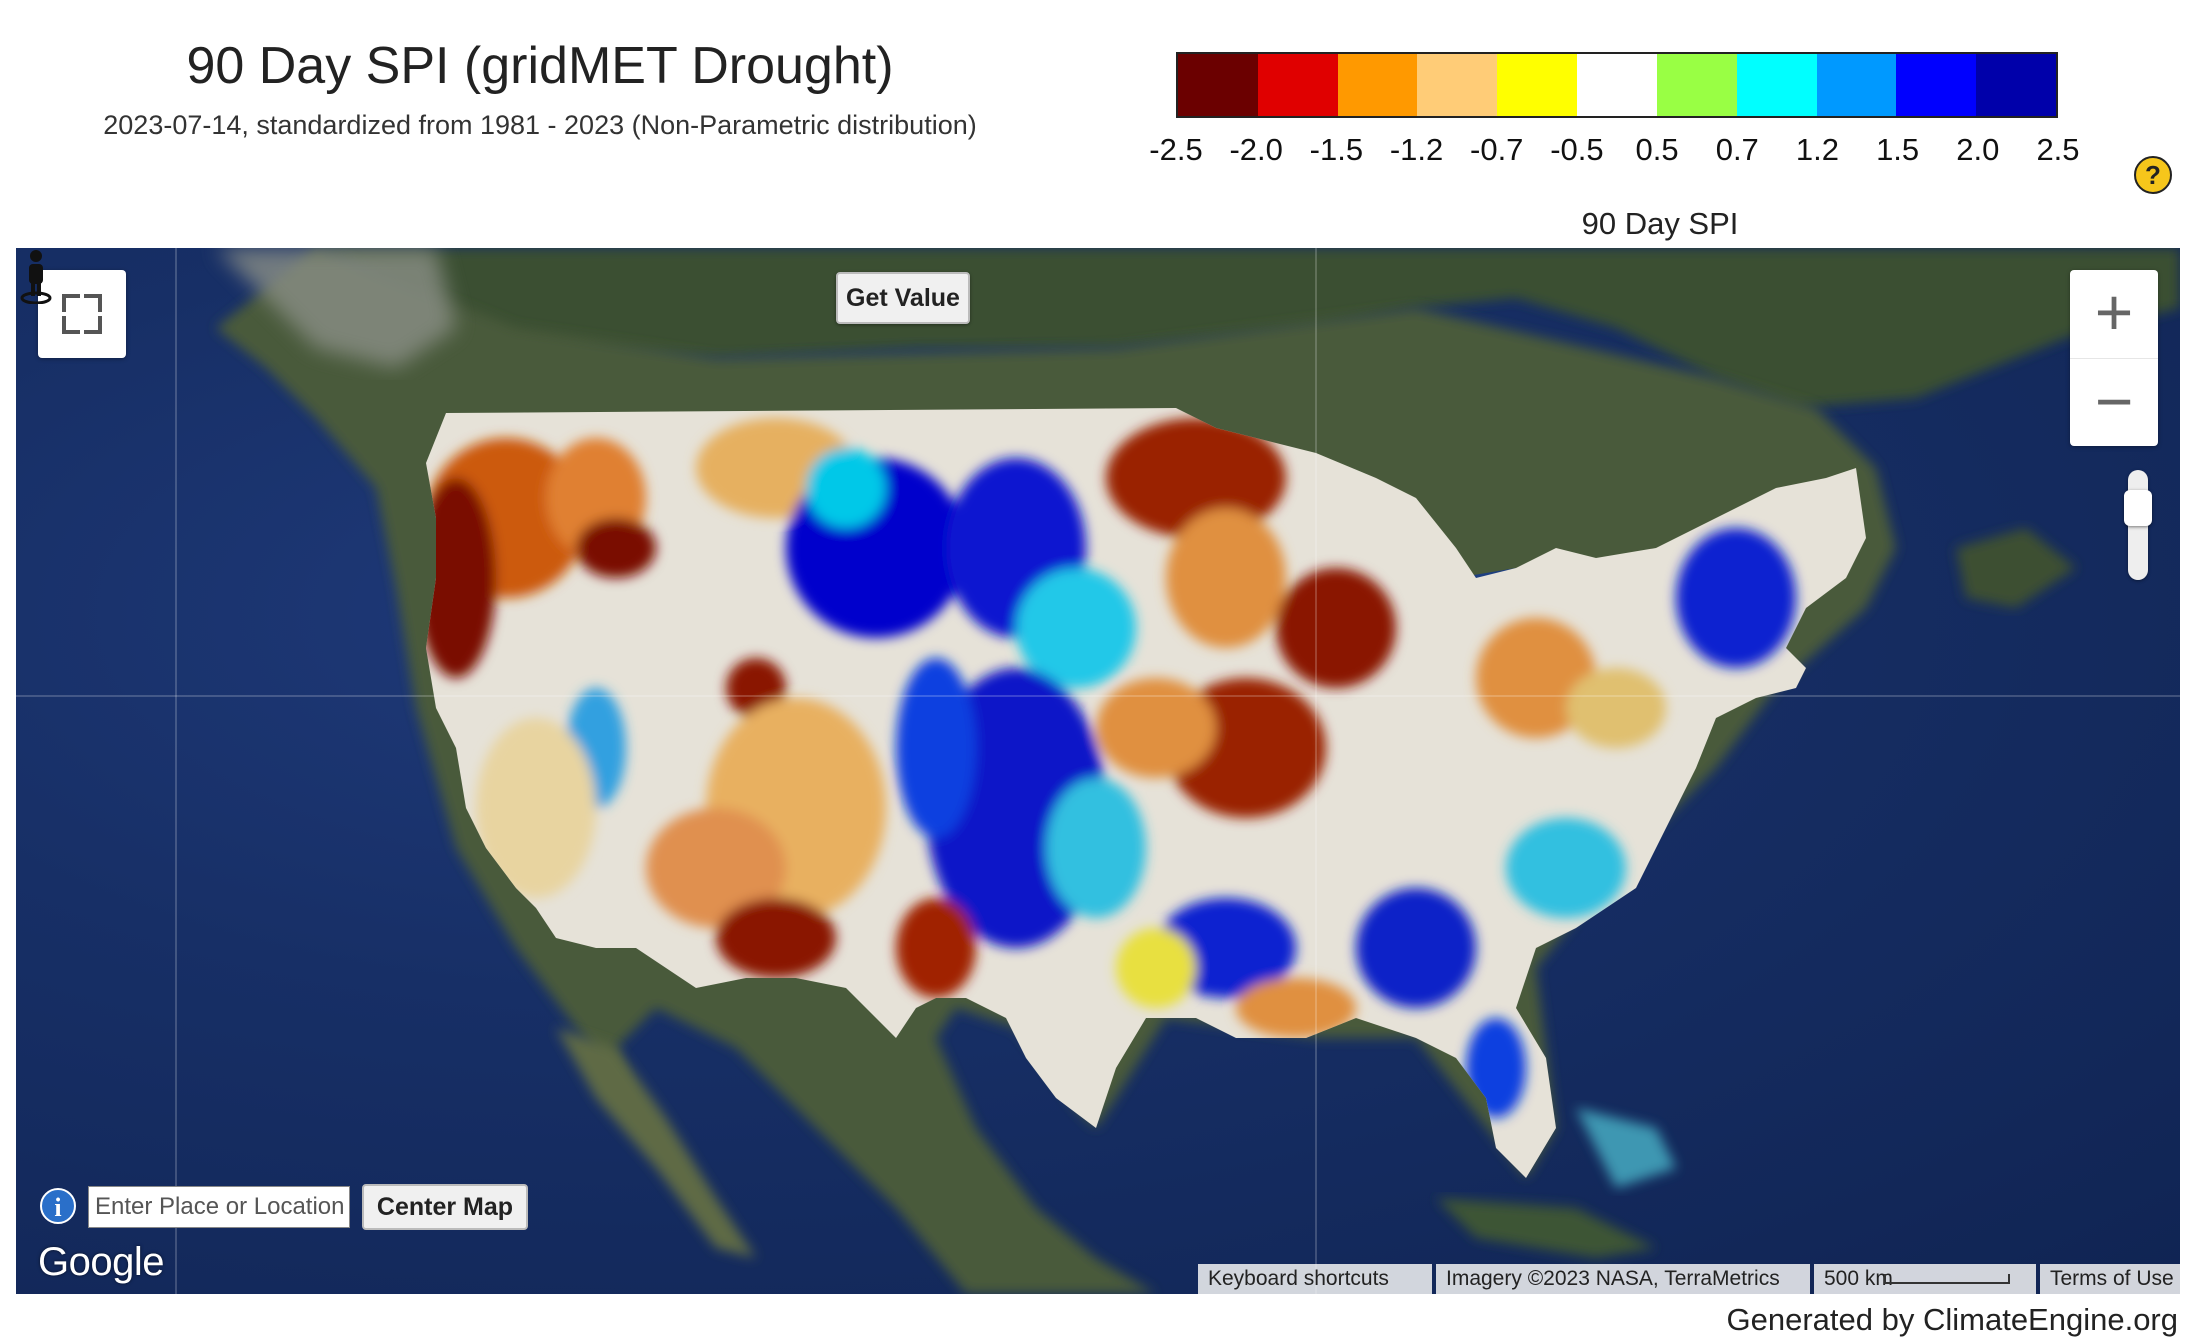 This screenshot has height=1344, width=2196. I want to click on zoom-out-button: −, so click(2114, 402).